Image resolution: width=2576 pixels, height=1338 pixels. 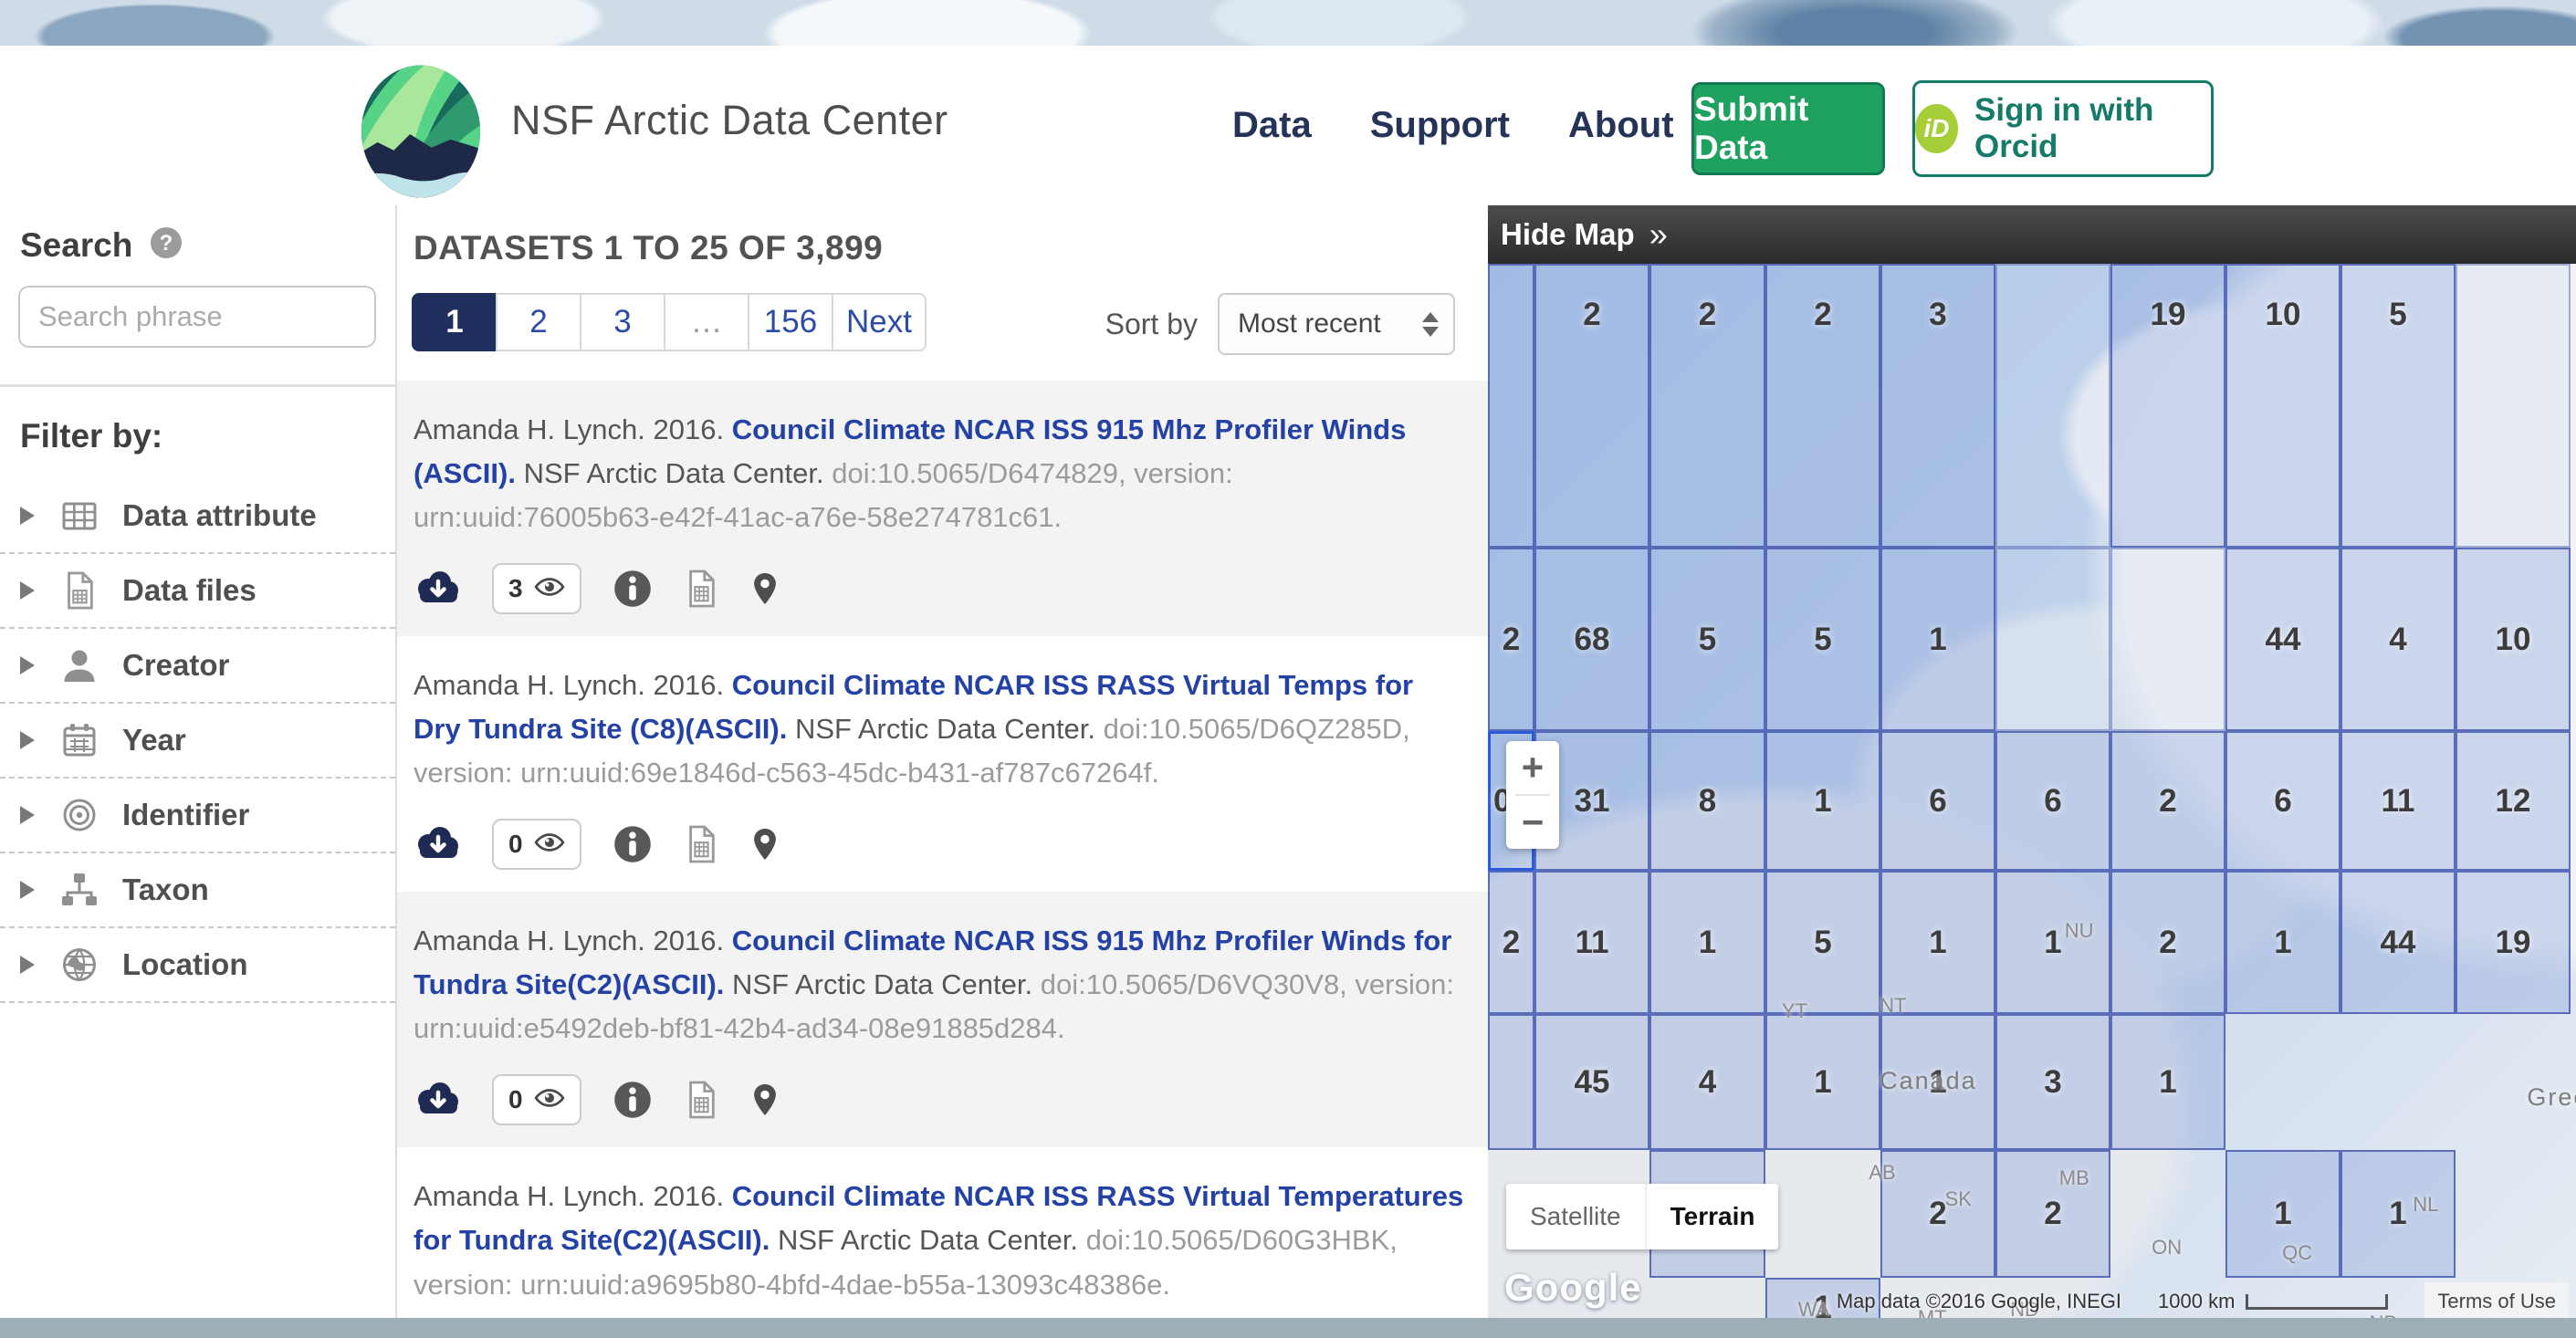 What do you see at coordinates (1573, 1287) in the screenshot?
I see `google-logo: Google` at bounding box center [1573, 1287].